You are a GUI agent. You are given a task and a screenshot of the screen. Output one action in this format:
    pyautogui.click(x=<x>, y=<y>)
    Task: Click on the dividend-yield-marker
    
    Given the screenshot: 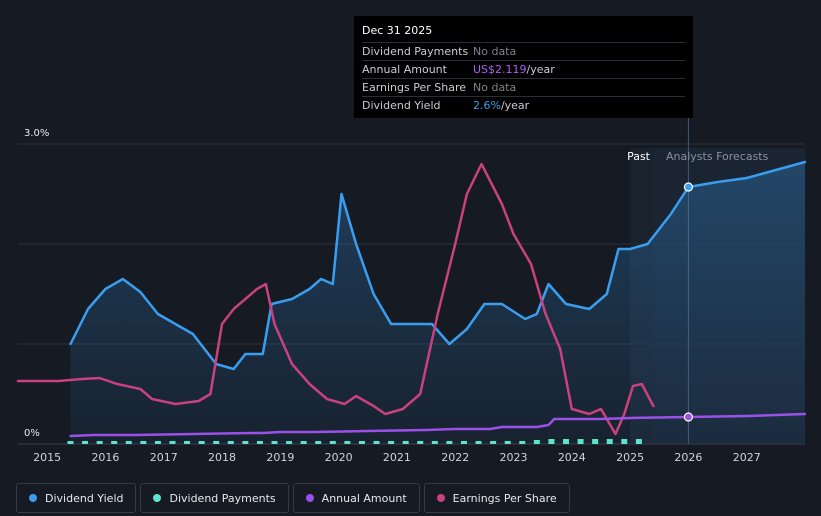 What is the action you would take?
    pyautogui.click(x=688, y=187)
    